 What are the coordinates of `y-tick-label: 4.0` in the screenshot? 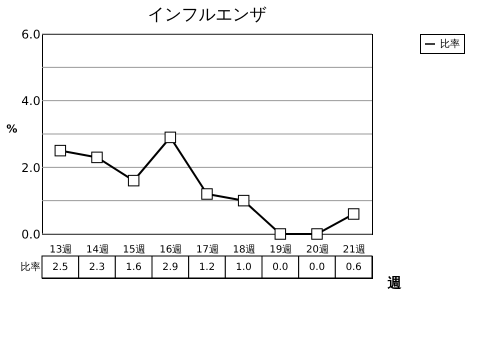 It's located at (30, 101).